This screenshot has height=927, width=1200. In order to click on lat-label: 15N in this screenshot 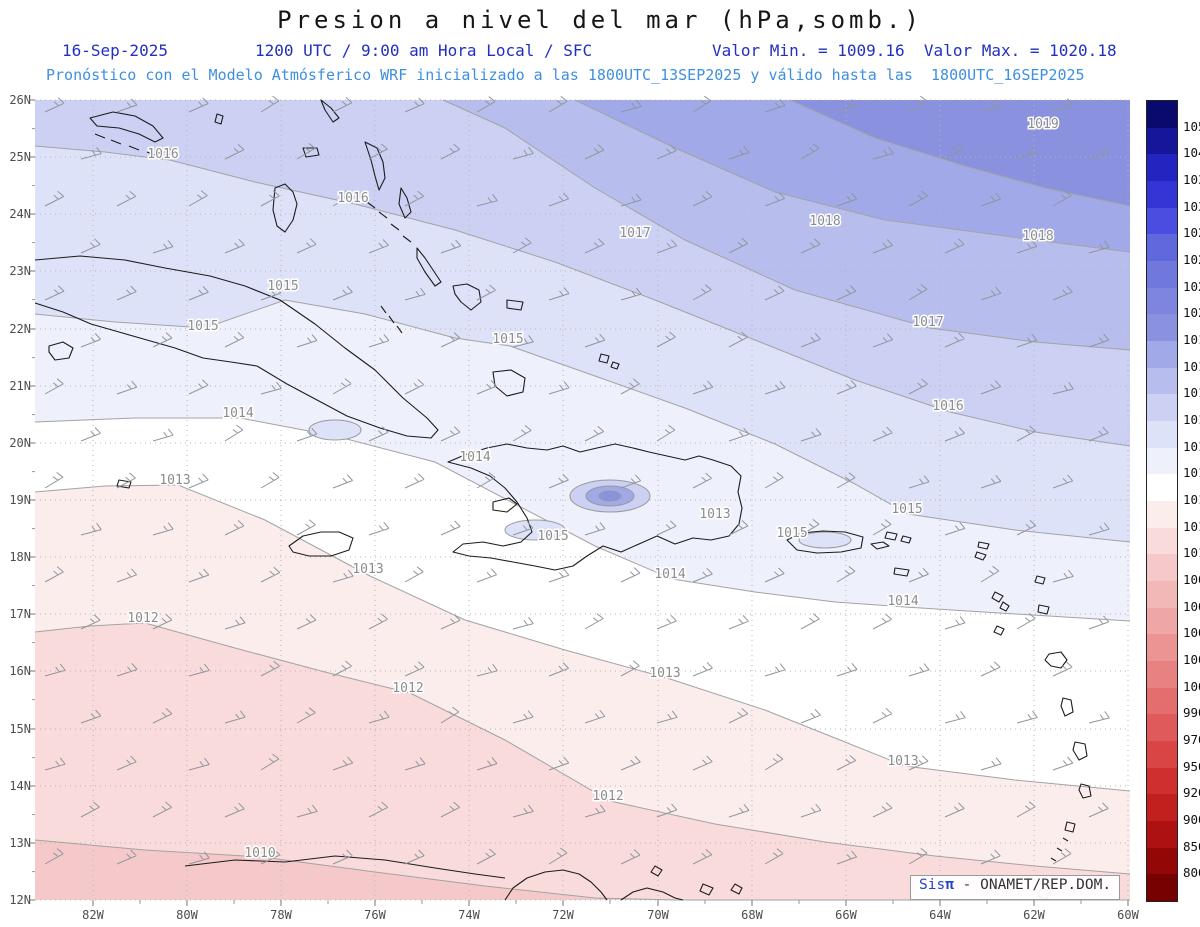, I will do `click(20, 729)`.